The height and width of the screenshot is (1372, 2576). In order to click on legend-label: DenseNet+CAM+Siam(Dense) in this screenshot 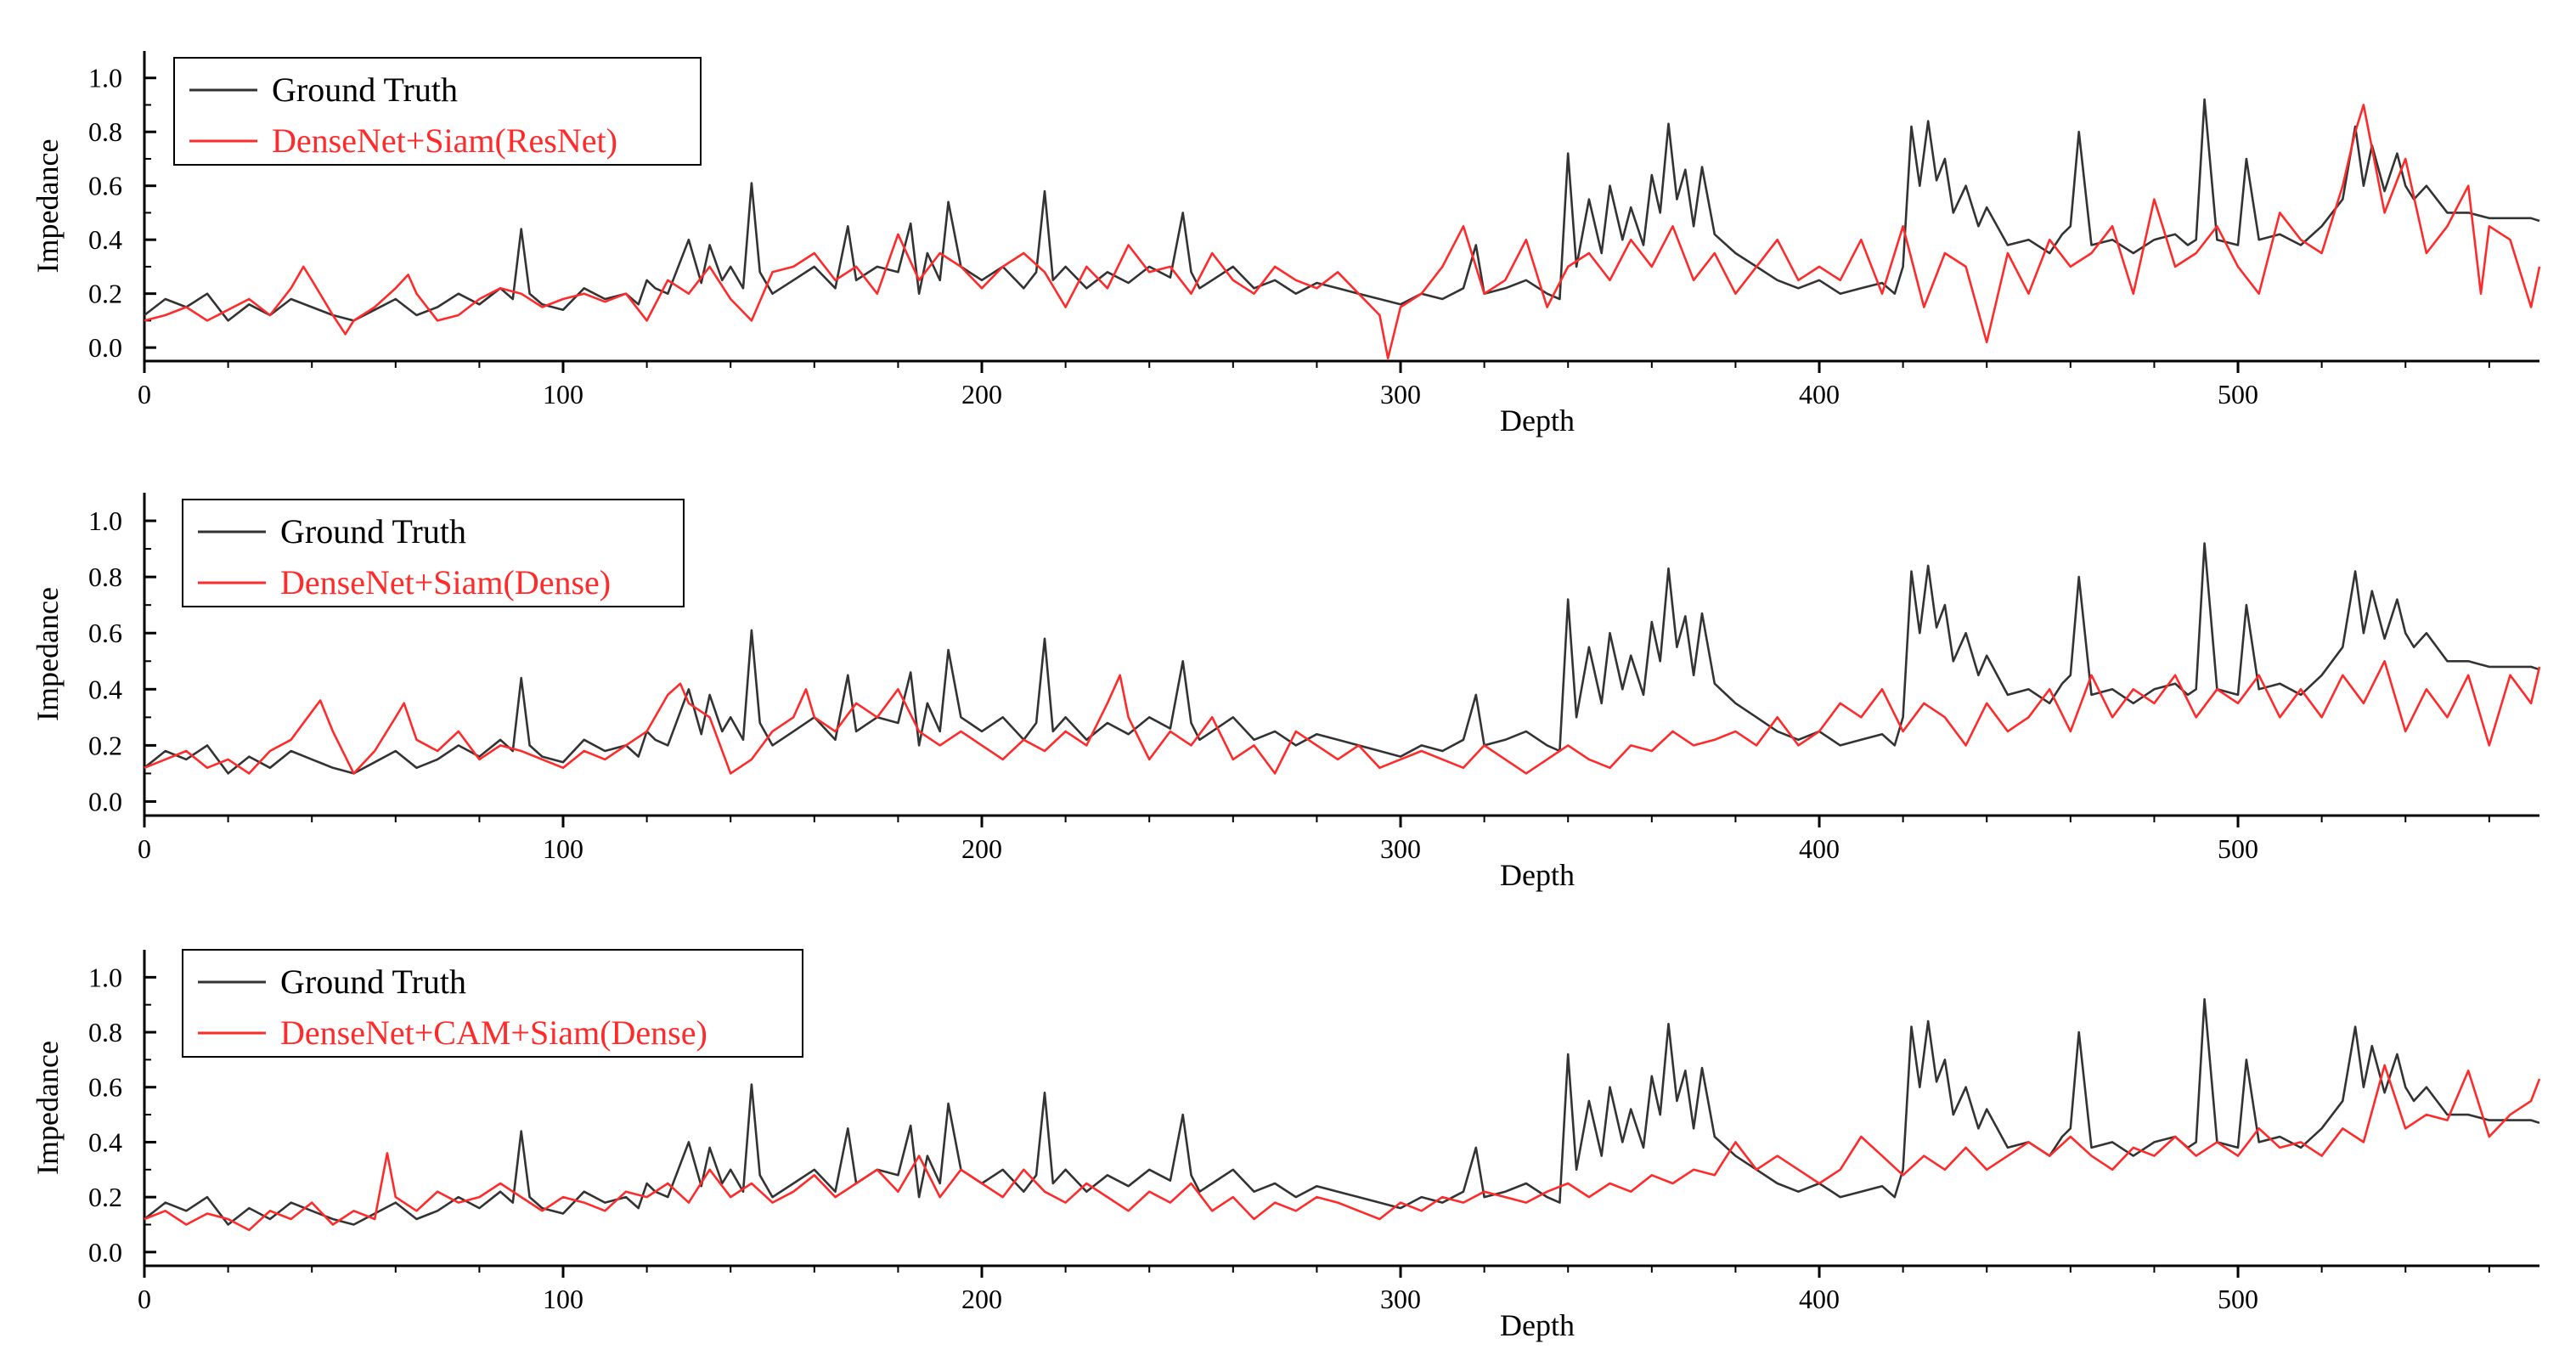, I will do `click(493, 1032)`.